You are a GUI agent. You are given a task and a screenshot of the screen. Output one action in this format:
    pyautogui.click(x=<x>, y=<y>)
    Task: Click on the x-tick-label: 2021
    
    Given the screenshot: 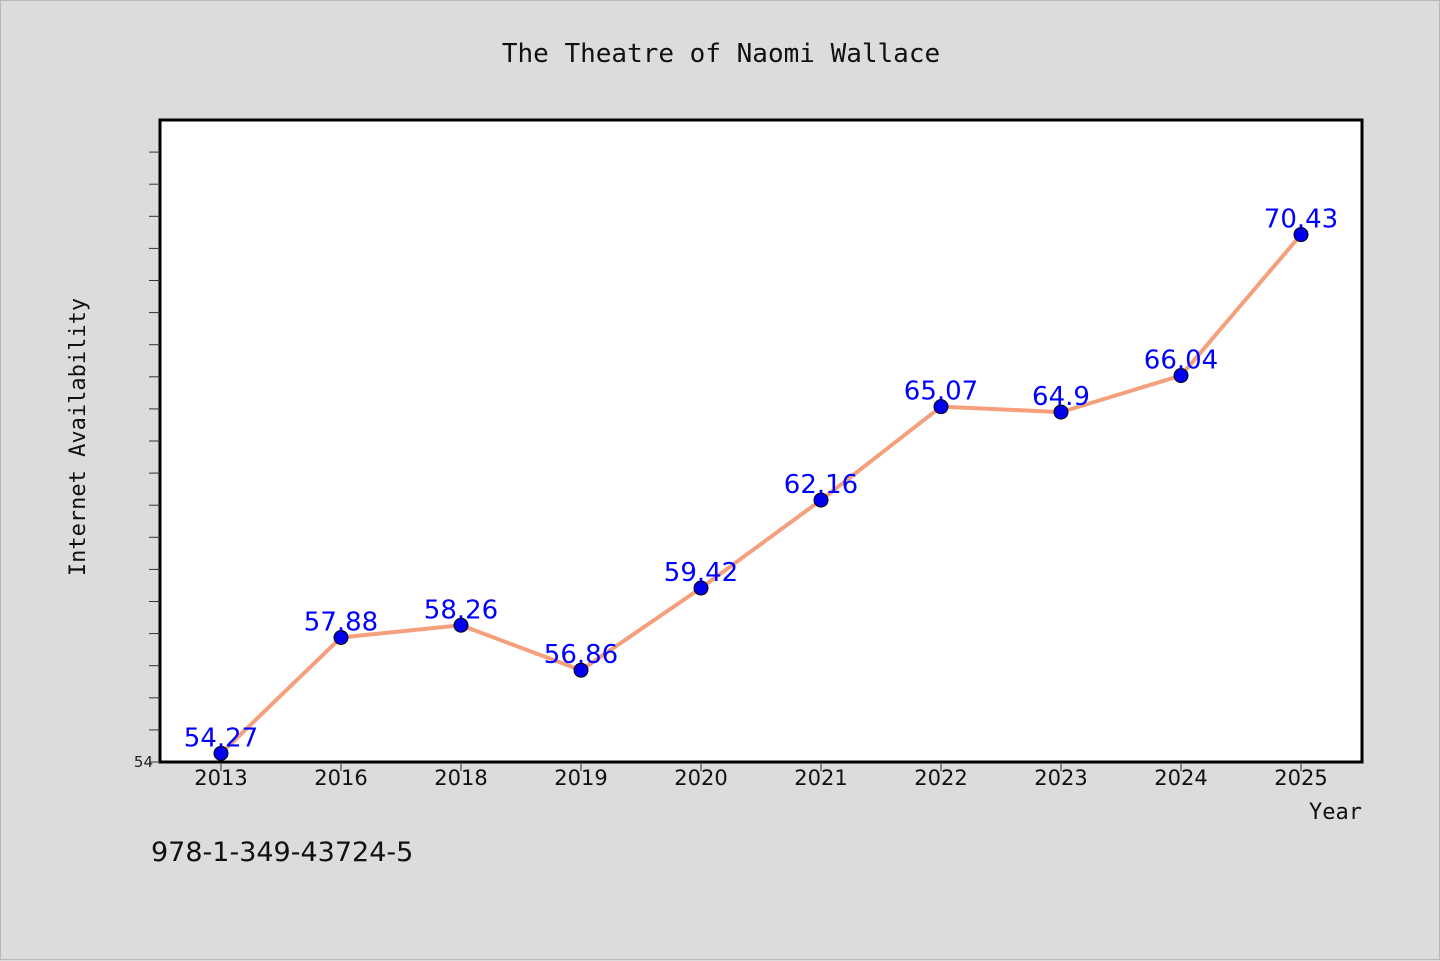 What is the action you would take?
    pyautogui.click(x=820, y=778)
    